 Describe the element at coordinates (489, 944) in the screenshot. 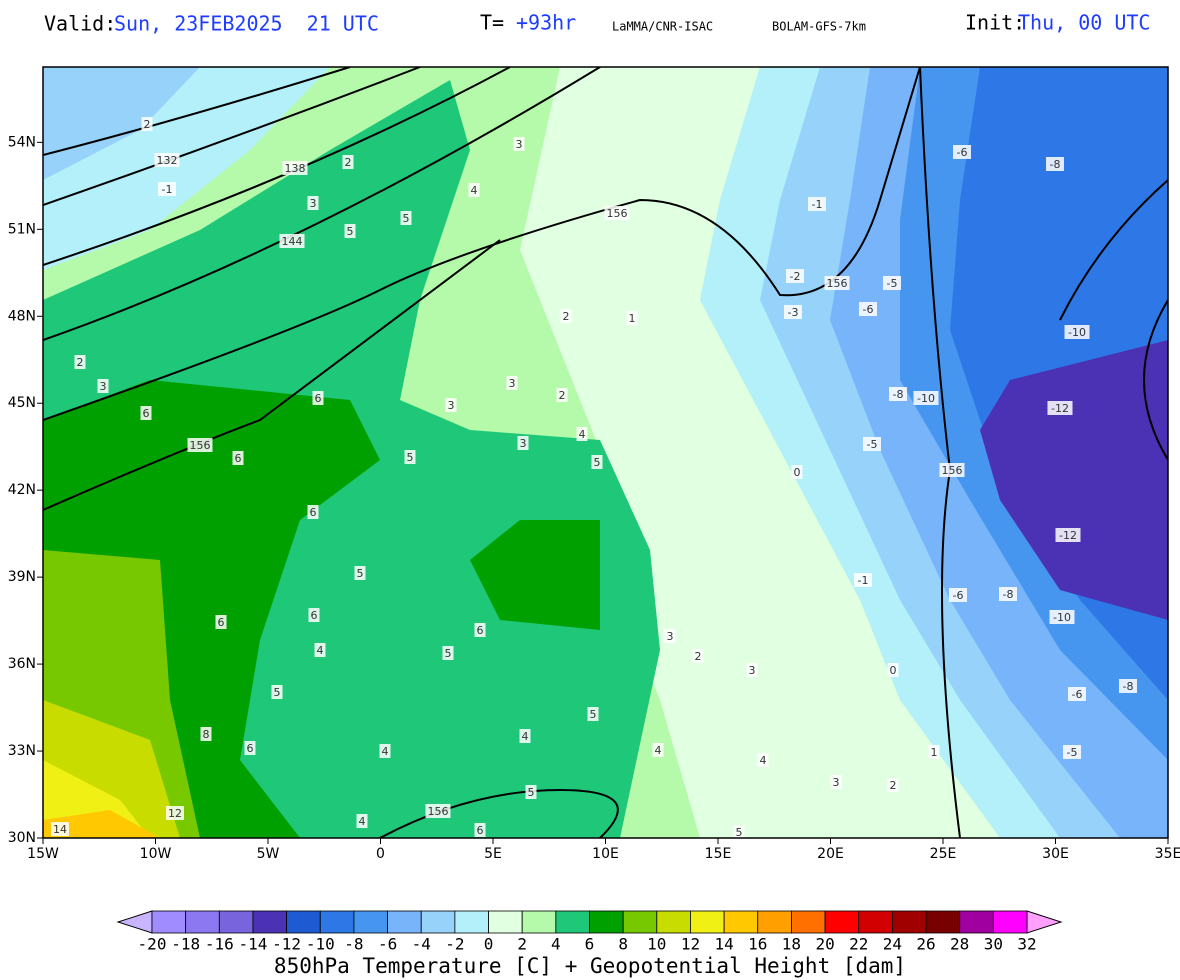

I see `colorbar-tick-label: 0` at that location.